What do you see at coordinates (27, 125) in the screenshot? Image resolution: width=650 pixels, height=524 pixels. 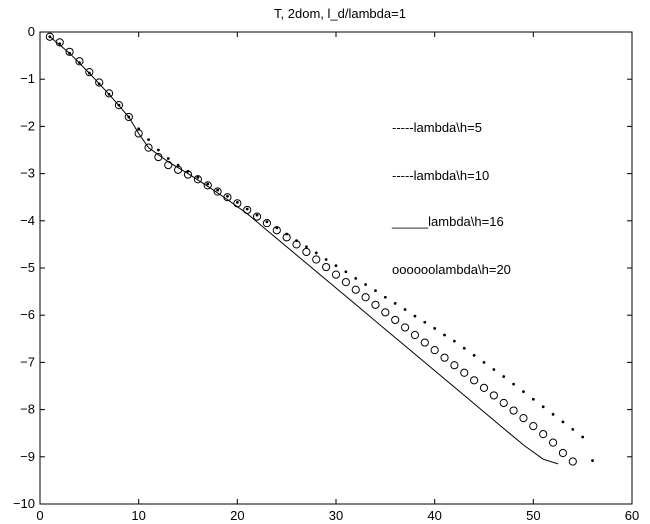 I see `y-tick-label: −2` at bounding box center [27, 125].